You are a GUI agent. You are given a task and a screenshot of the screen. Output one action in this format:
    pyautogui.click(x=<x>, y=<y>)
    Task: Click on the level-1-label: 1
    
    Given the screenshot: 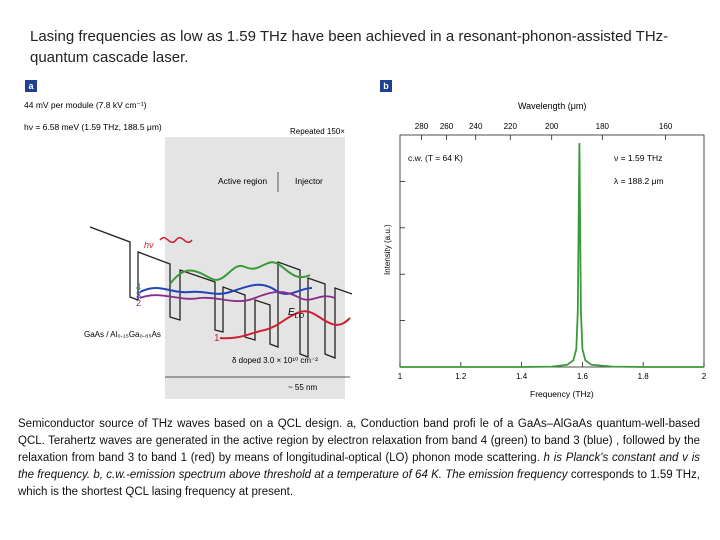 What is the action you would take?
    pyautogui.click(x=217, y=338)
    